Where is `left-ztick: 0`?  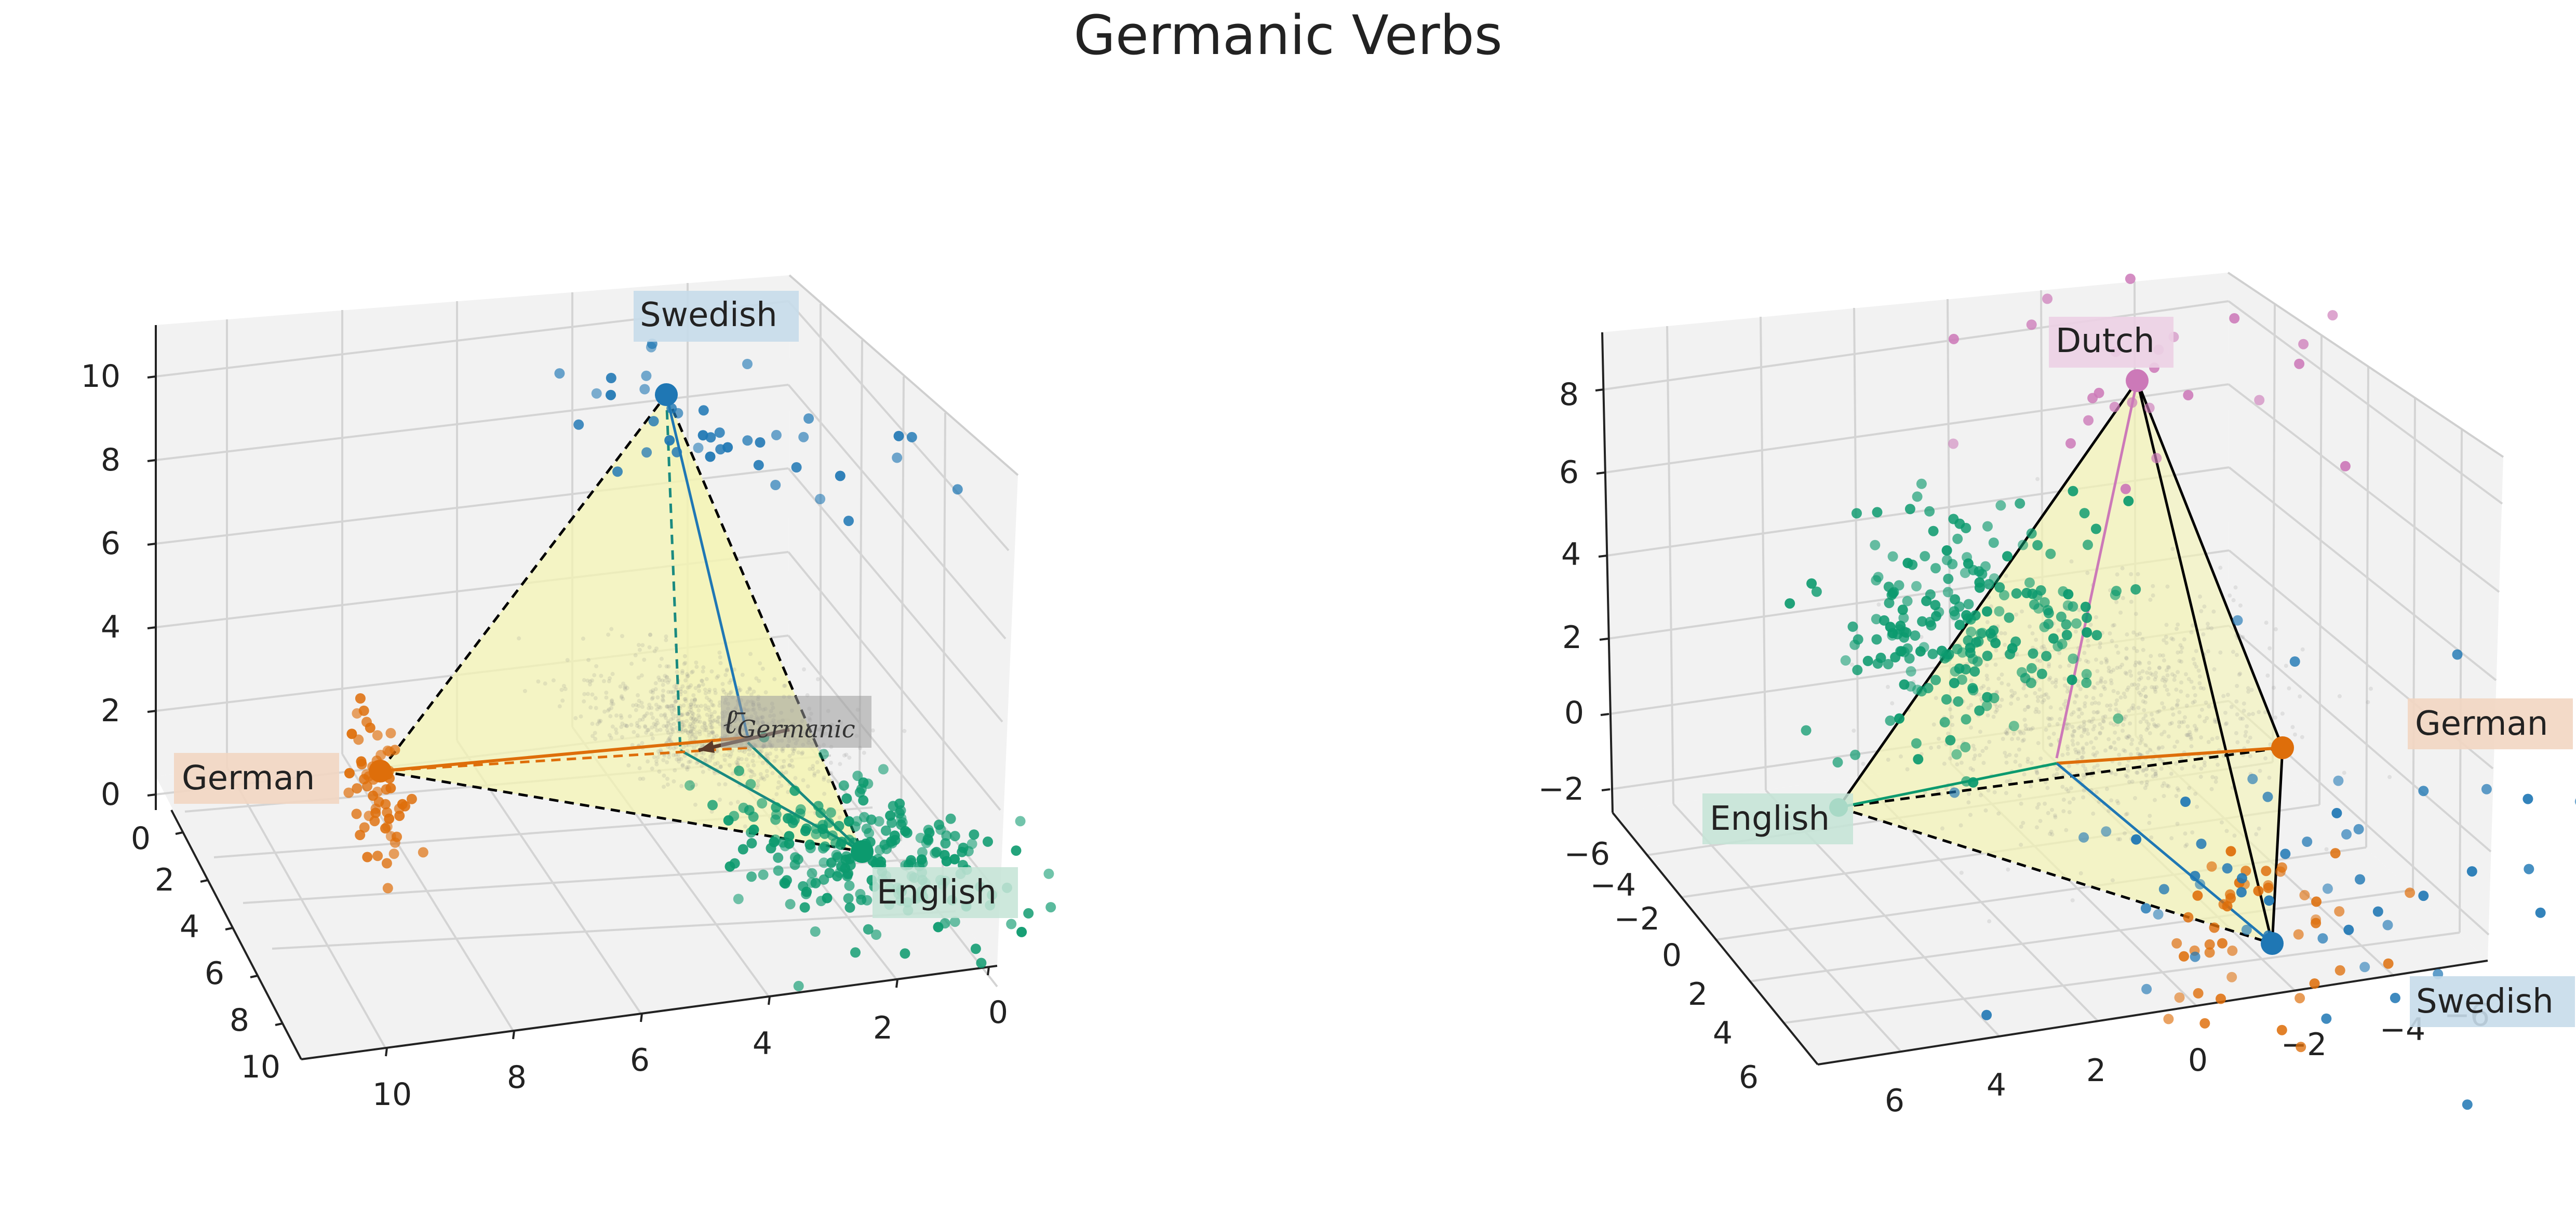 left-ztick: 0 is located at coordinates (111, 794).